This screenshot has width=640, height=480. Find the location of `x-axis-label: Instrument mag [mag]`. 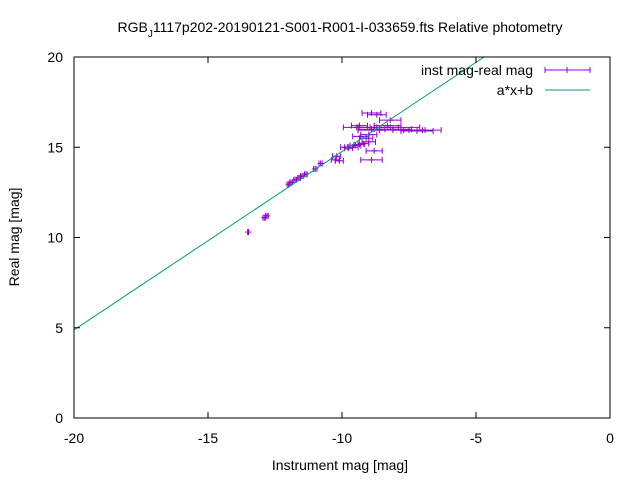

x-axis-label: Instrument mag [mag] is located at coordinates (340, 465).